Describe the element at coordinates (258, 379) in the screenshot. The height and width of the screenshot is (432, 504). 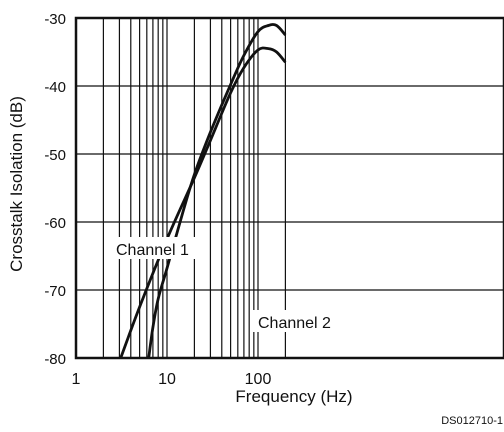
I see `x-tick-label: 100` at that location.